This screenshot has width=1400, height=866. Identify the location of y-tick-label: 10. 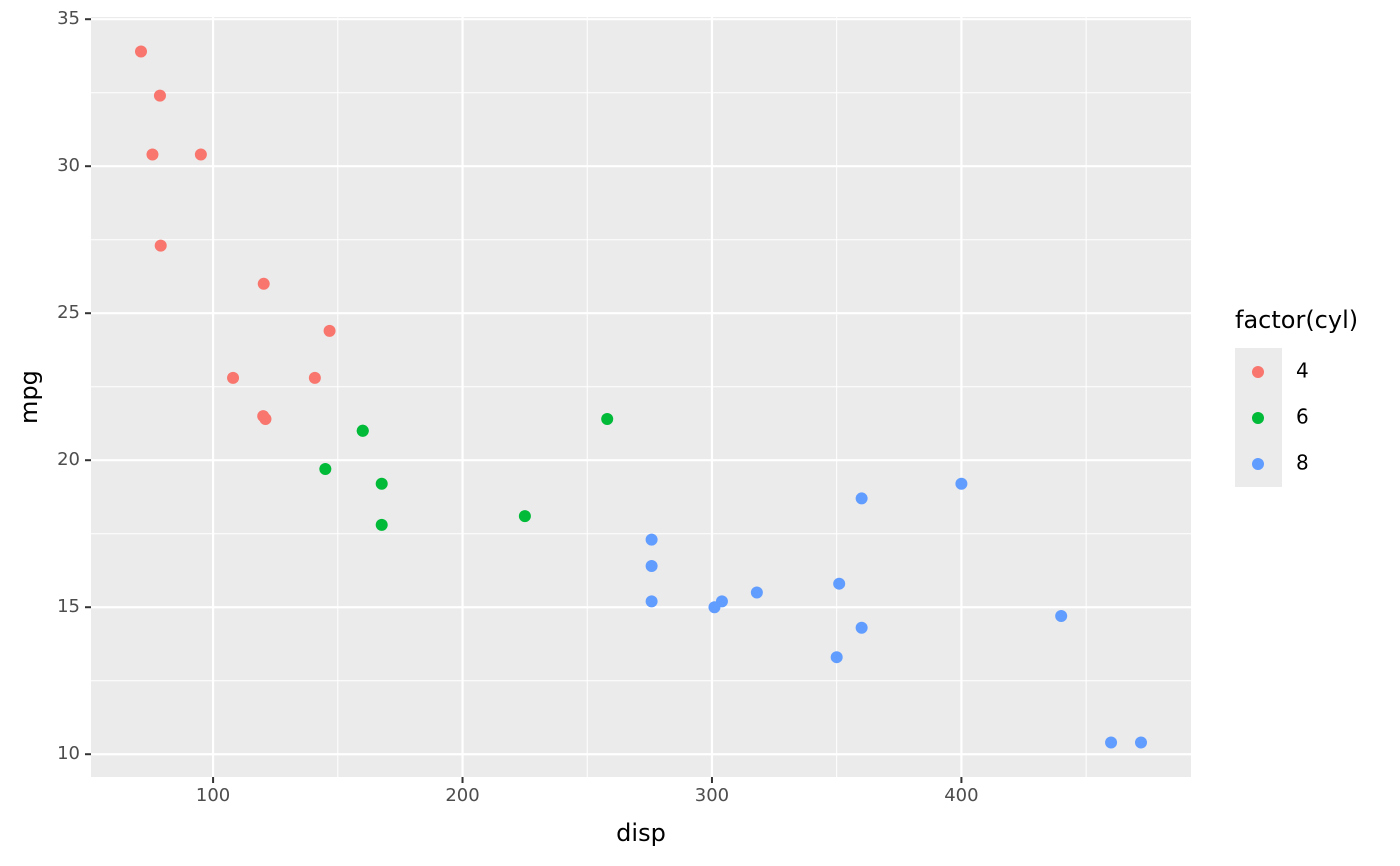
(68, 753).